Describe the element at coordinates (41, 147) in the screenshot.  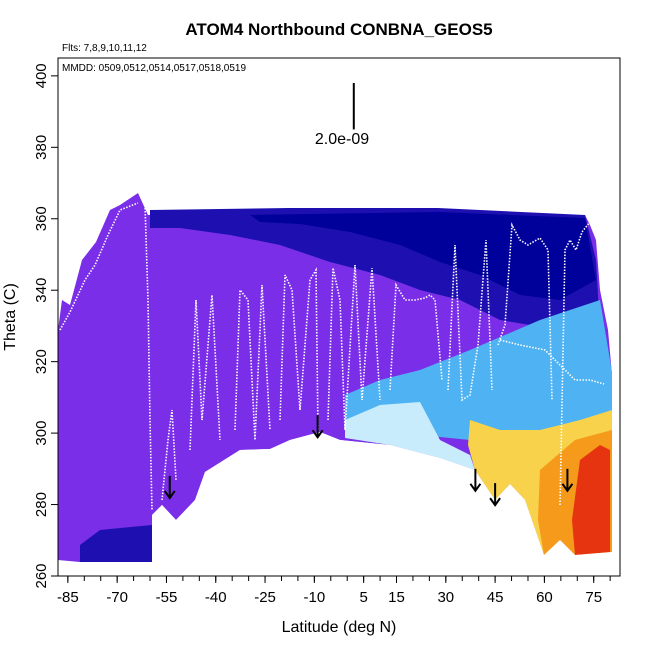
I see `y-tick-label: 380` at that location.